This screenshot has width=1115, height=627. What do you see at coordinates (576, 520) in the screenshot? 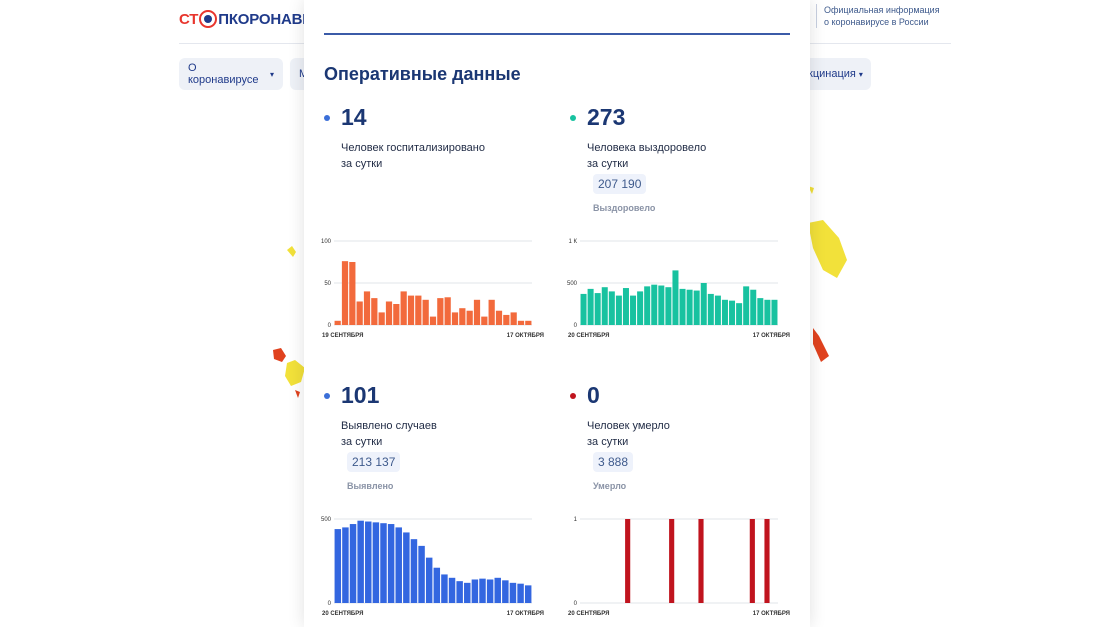
I see `y-tick-label: 1` at bounding box center [576, 520].